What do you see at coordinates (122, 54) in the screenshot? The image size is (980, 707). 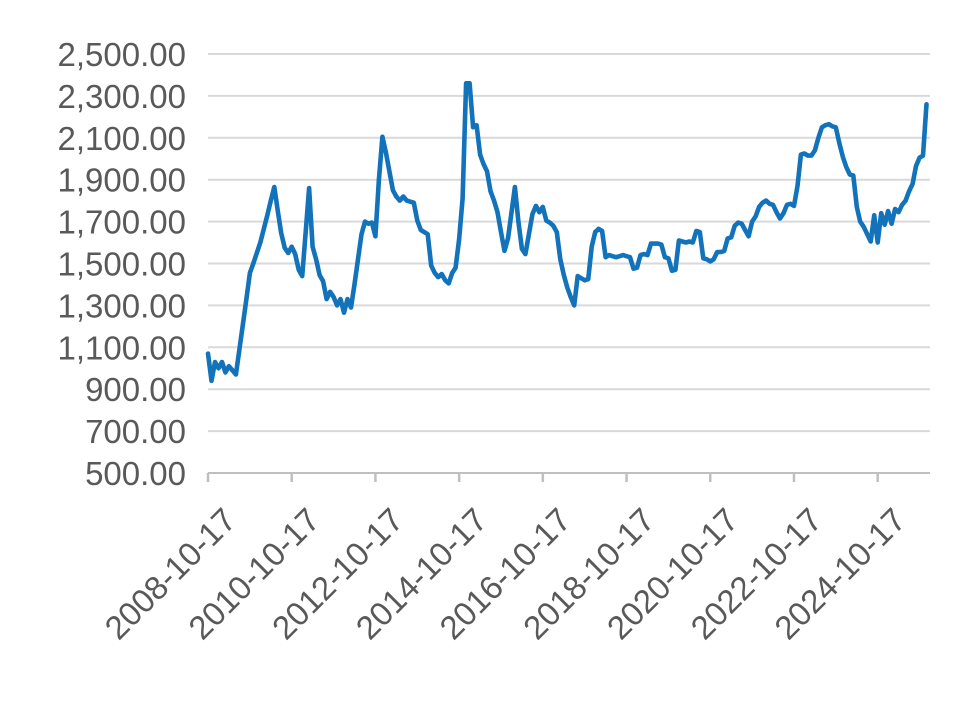 I see `y-axis-tick-label: 2,500.00` at bounding box center [122, 54].